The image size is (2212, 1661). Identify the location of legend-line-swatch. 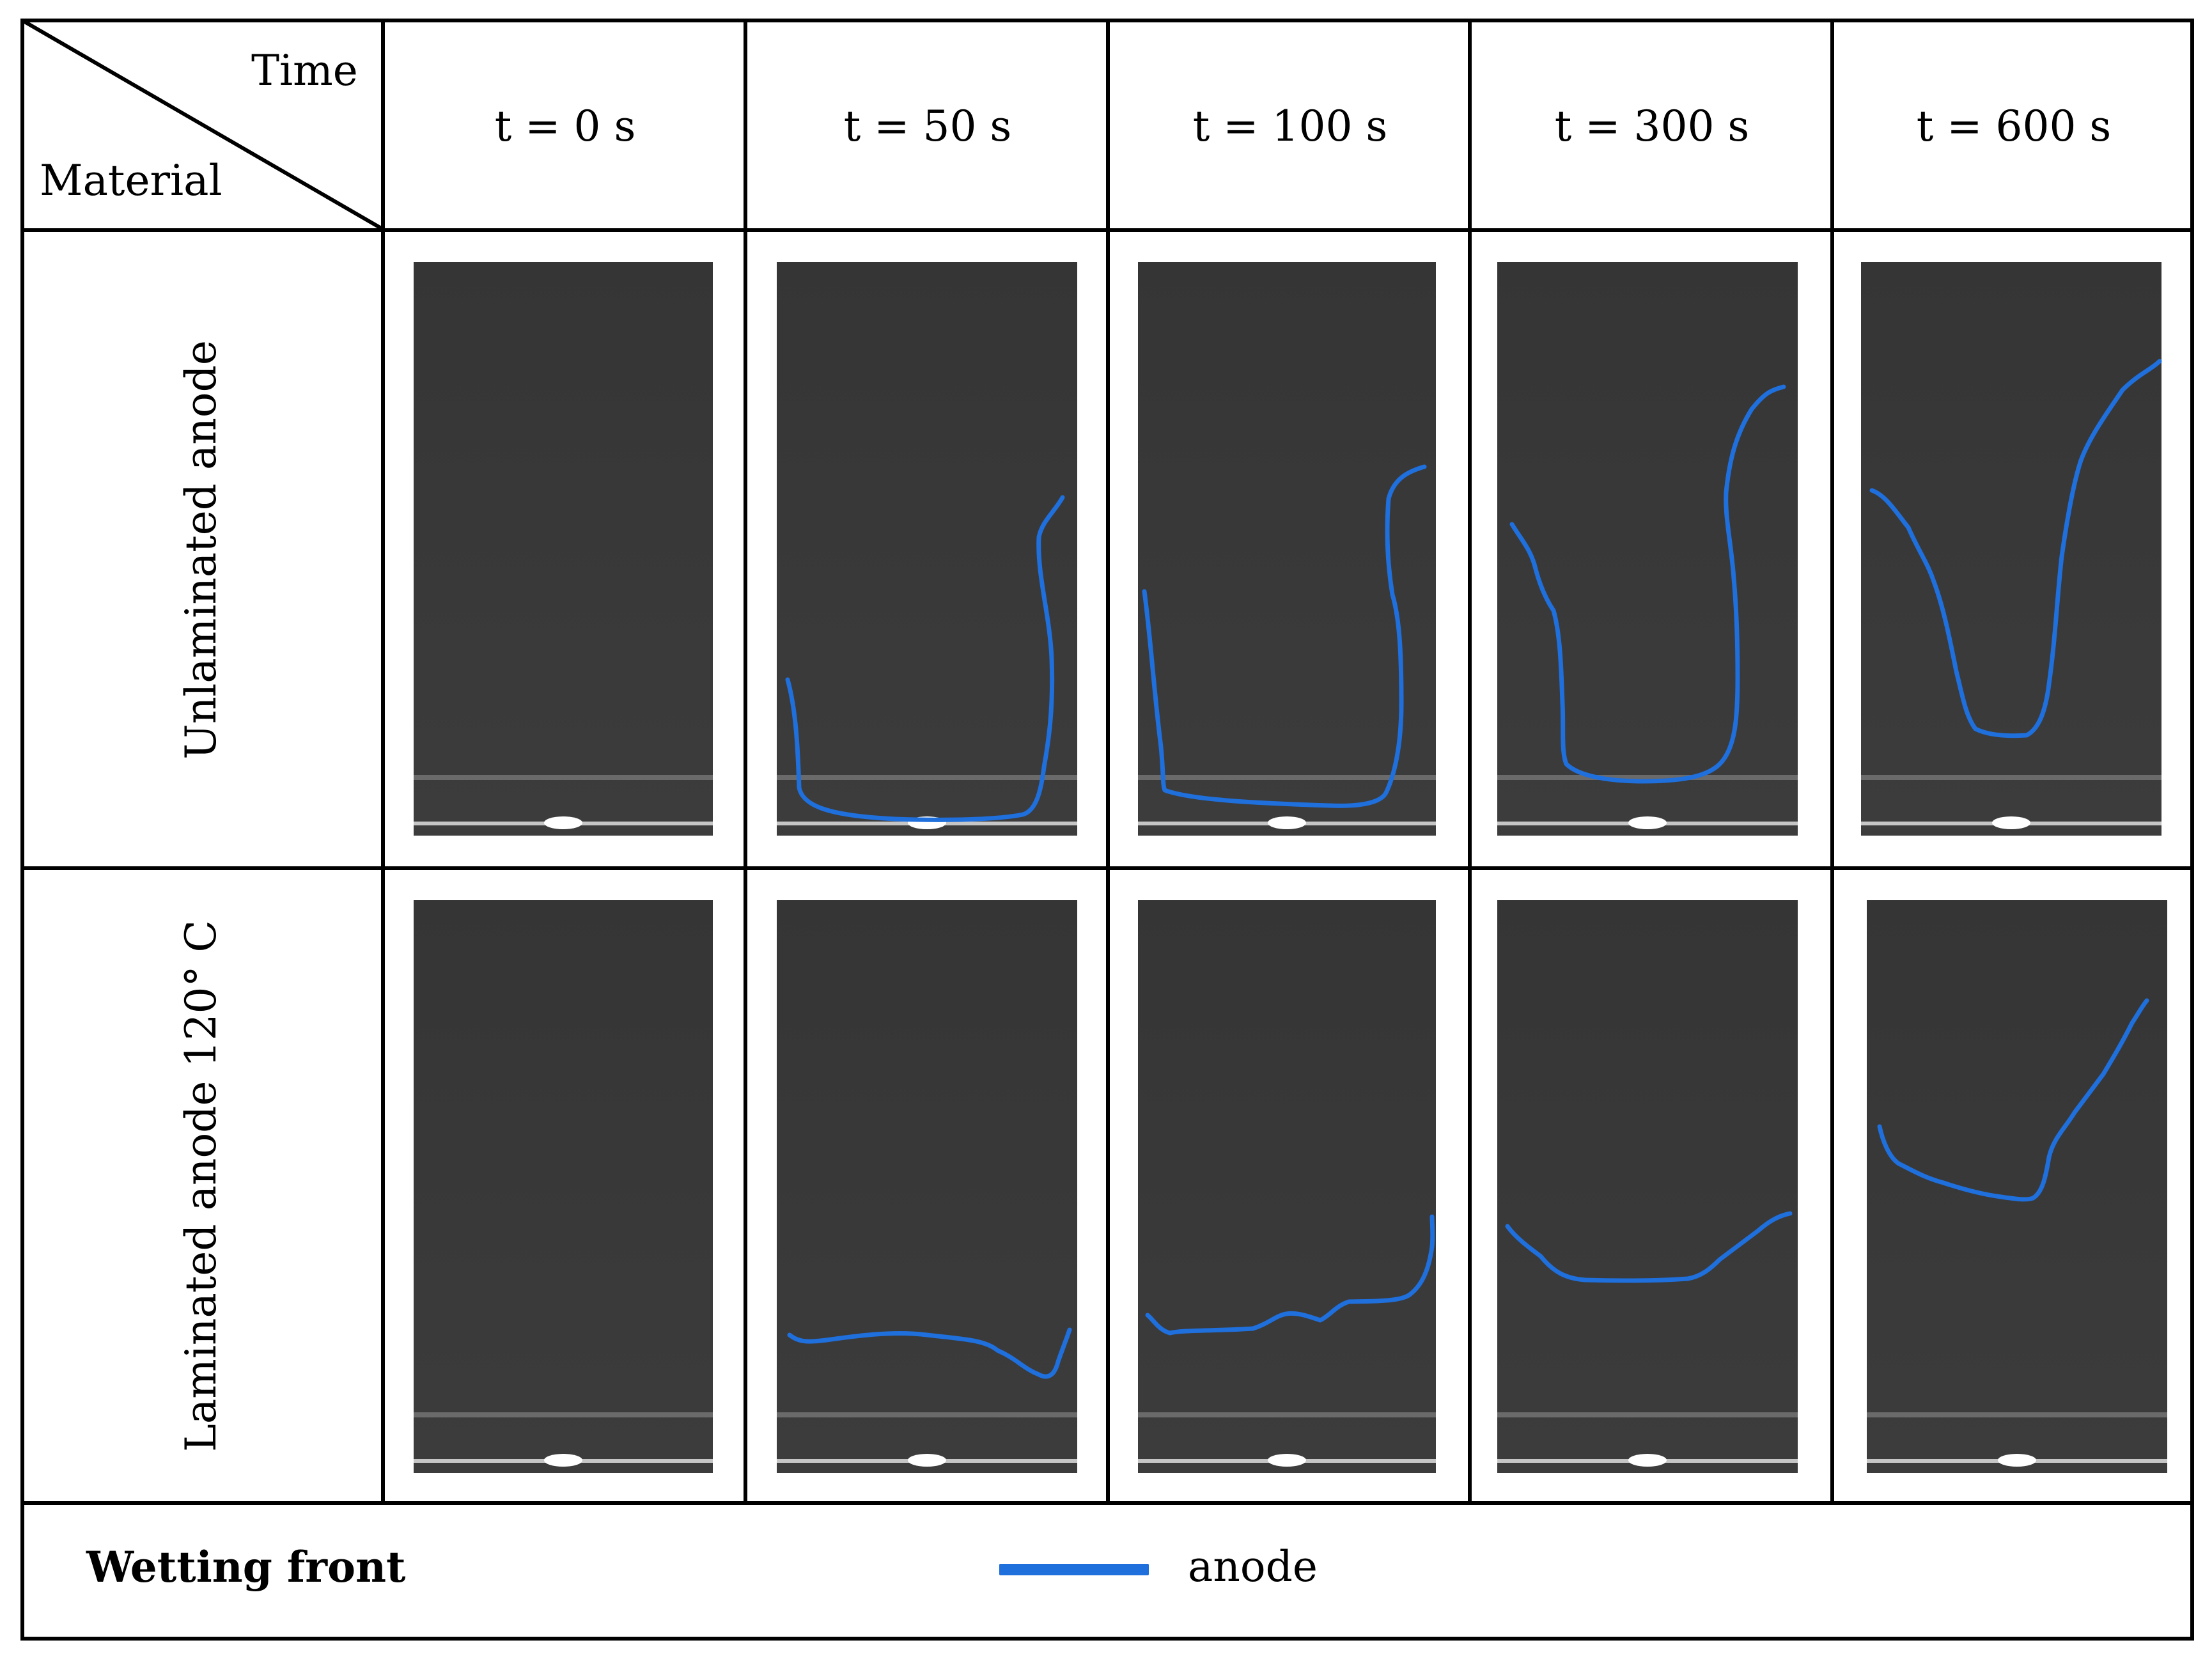
(1074, 1569).